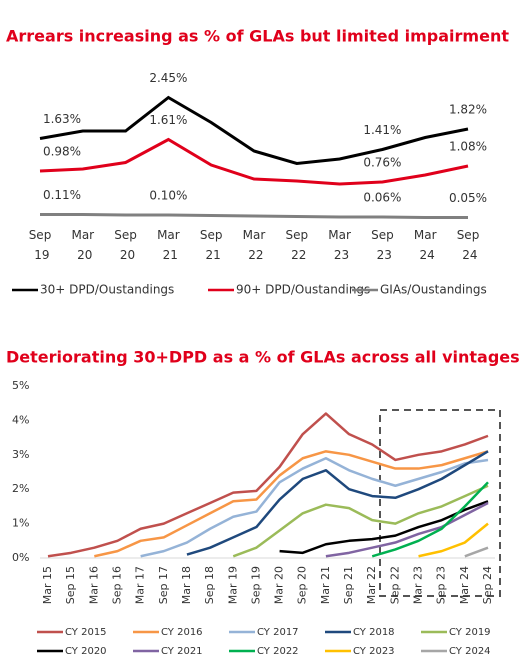  What do you see at coordinates (382, 198) in the screenshot?
I see `data-label: 0.06%` at bounding box center [382, 198].